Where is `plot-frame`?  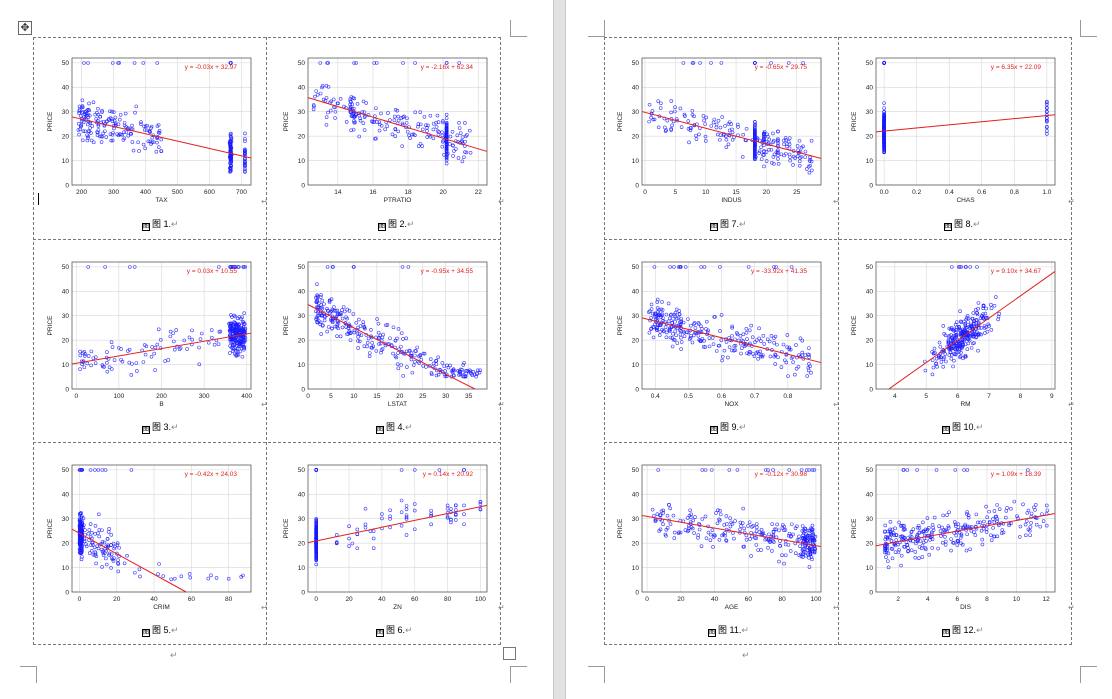 plot-frame is located at coordinates (161, 528).